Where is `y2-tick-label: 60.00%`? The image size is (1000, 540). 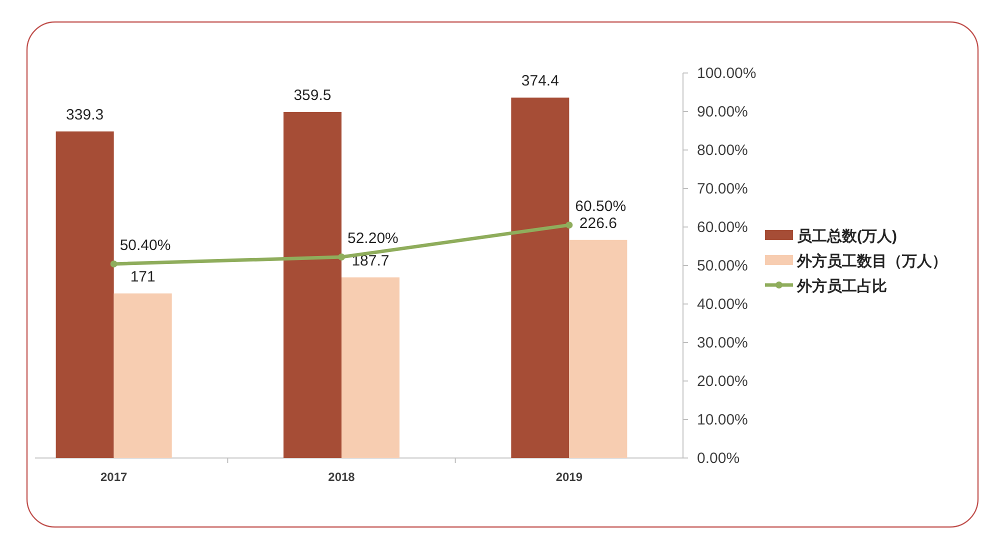
y2-tick-label: 60.00% is located at coordinates (722, 227).